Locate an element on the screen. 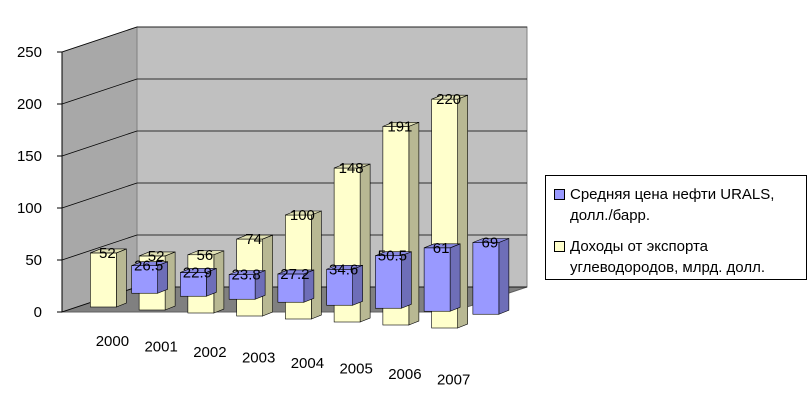 The height and width of the screenshot is (412, 810). y-tick-label: 100 is located at coordinates (29, 208).